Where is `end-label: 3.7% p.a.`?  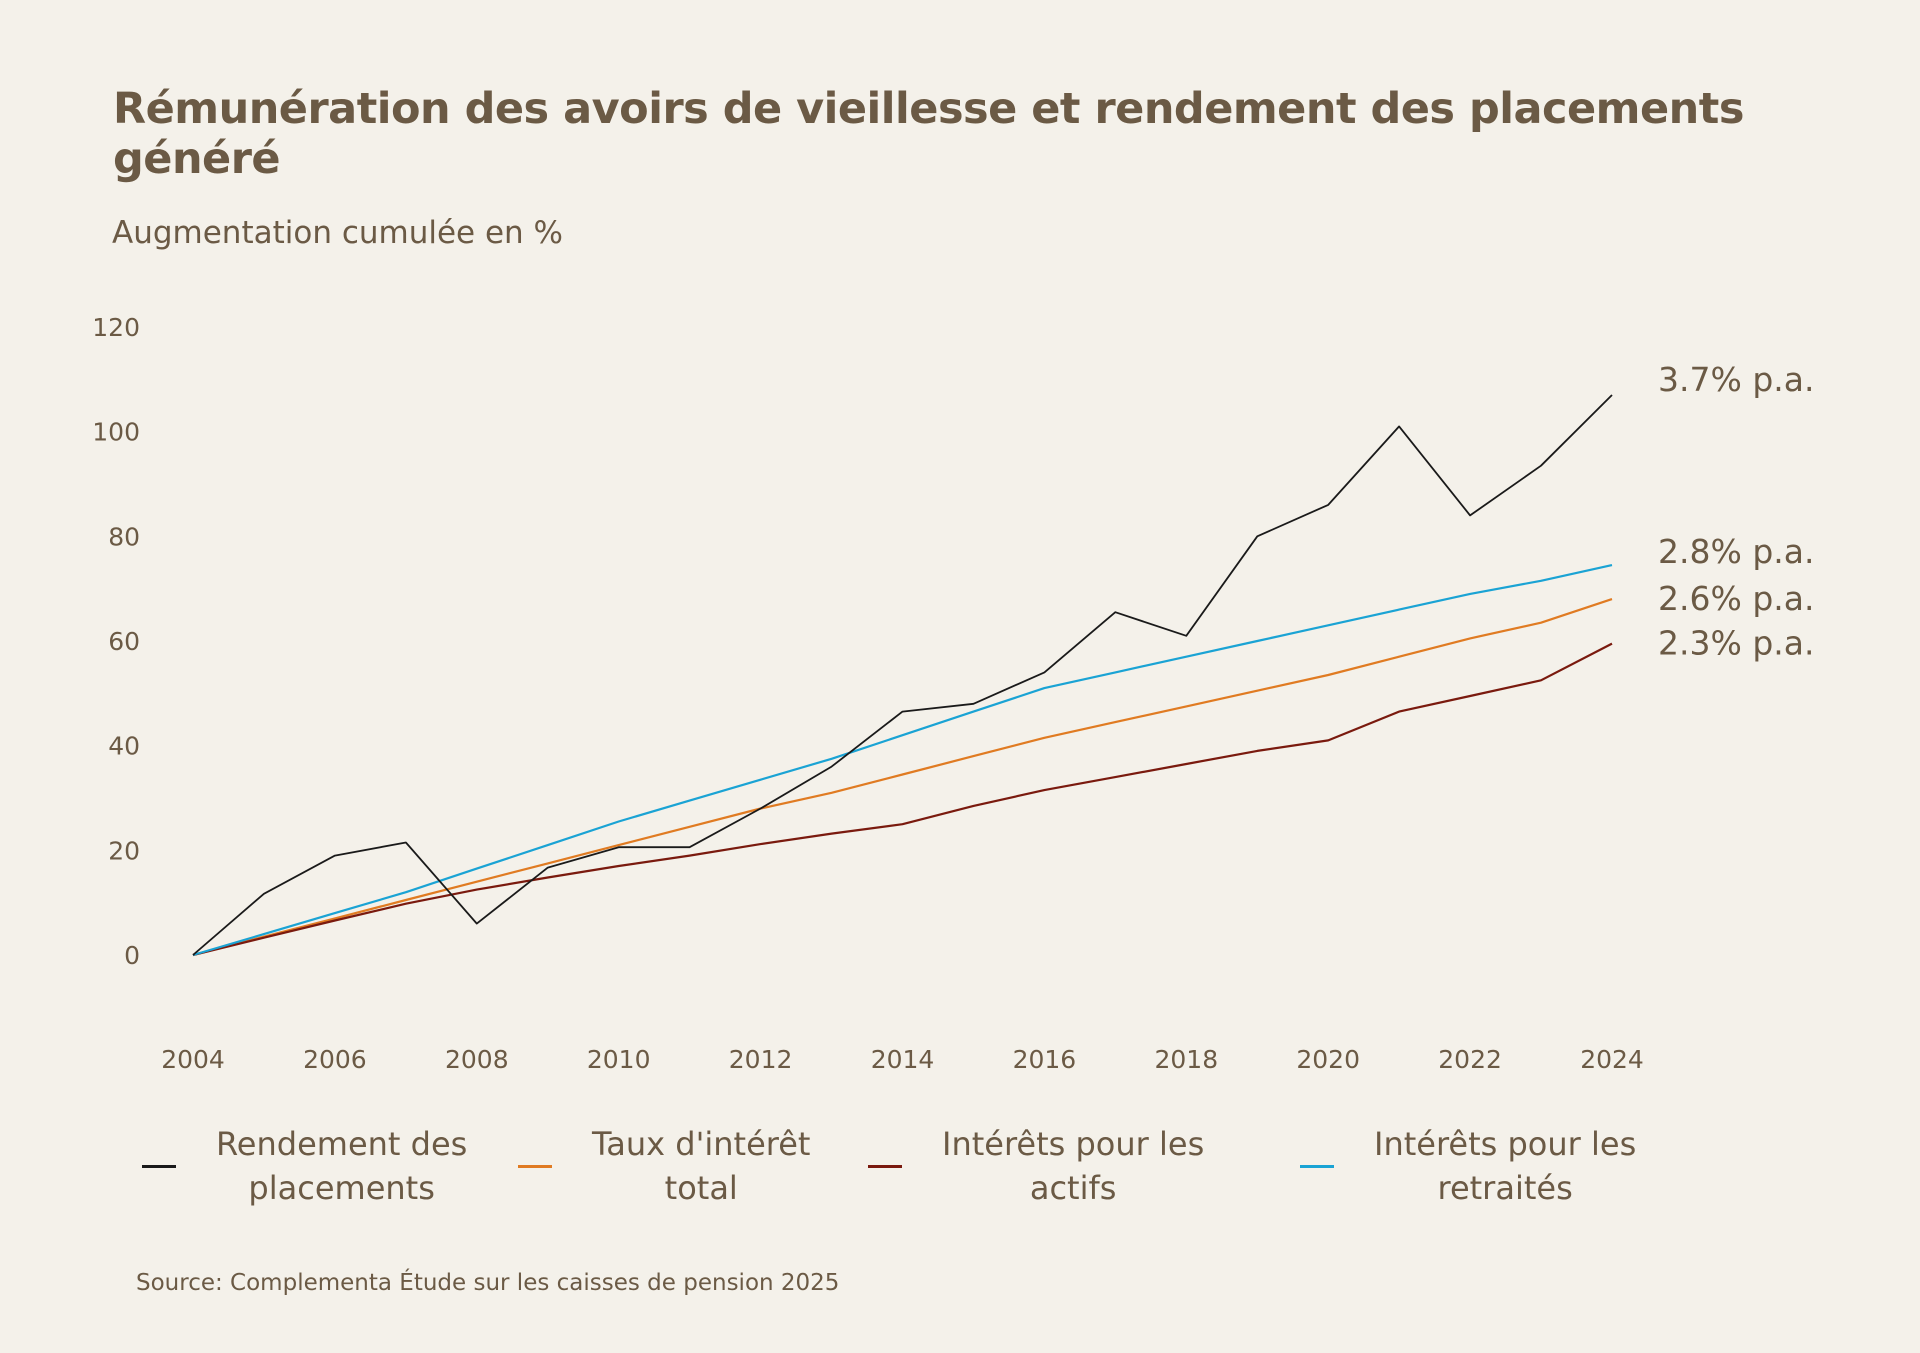 end-label: 3.7% p.a. is located at coordinates (1736, 379).